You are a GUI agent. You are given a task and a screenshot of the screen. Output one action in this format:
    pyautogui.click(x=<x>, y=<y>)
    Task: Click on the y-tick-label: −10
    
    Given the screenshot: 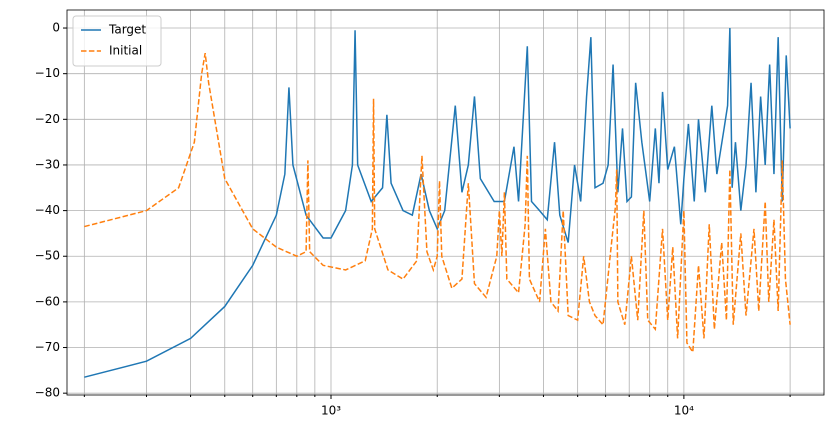 What is the action you would take?
    pyautogui.click(x=47, y=73)
    